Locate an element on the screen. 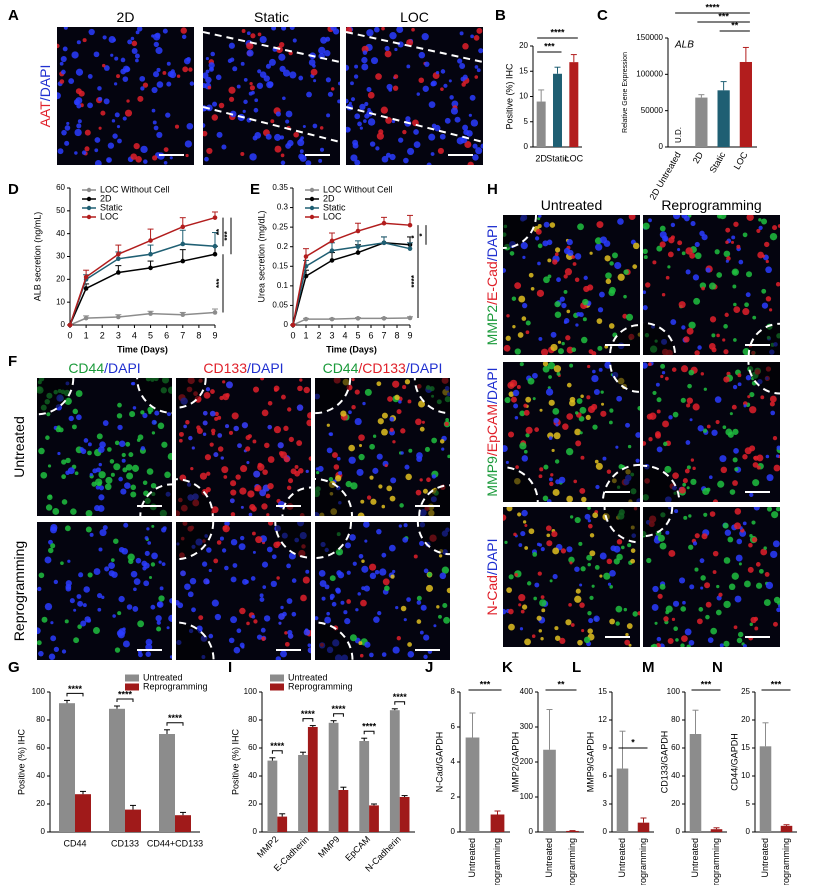 Image resolution: width=824 pixels, height=885 pixels. y-tick-label: 60 is located at coordinates (40, 747).